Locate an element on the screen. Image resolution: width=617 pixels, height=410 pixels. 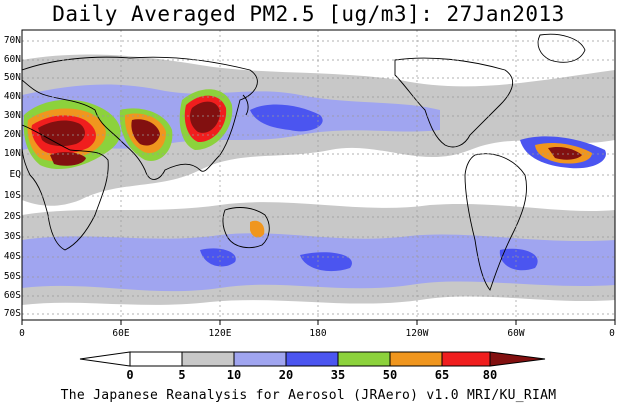
colorbar-label-35: 35 is located at coordinates (338, 375).